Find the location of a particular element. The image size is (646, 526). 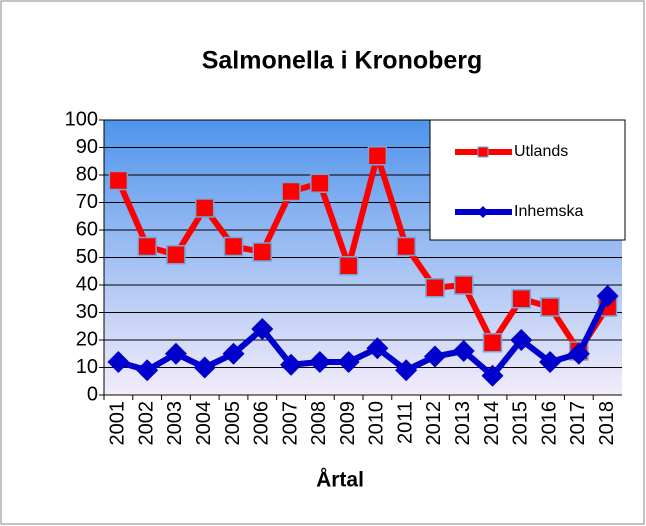

y-tick-label: 50 is located at coordinates (87, 257).